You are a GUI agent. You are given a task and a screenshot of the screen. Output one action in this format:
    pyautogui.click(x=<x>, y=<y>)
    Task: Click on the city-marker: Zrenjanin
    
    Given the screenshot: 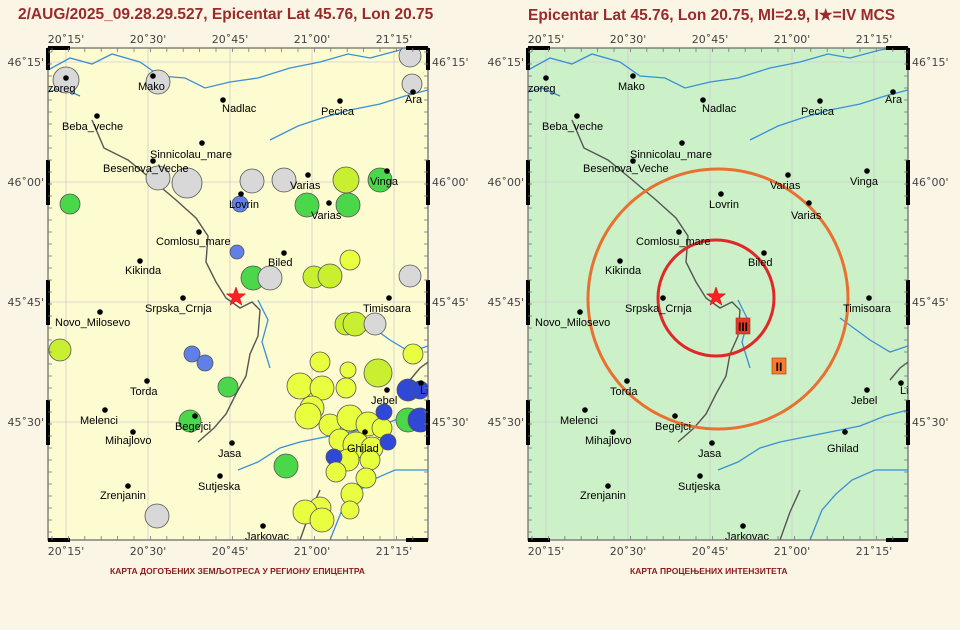 What is the action you would take?
    pyautogui.click(x=123, y=492)
    